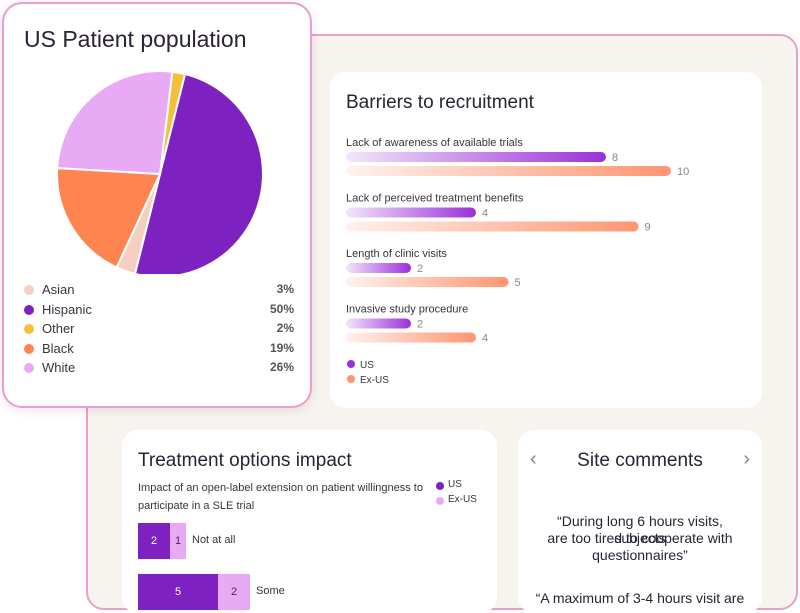 The image size is (800, 613). I want to click on stack-segment-us: 2, so click(154, 541).